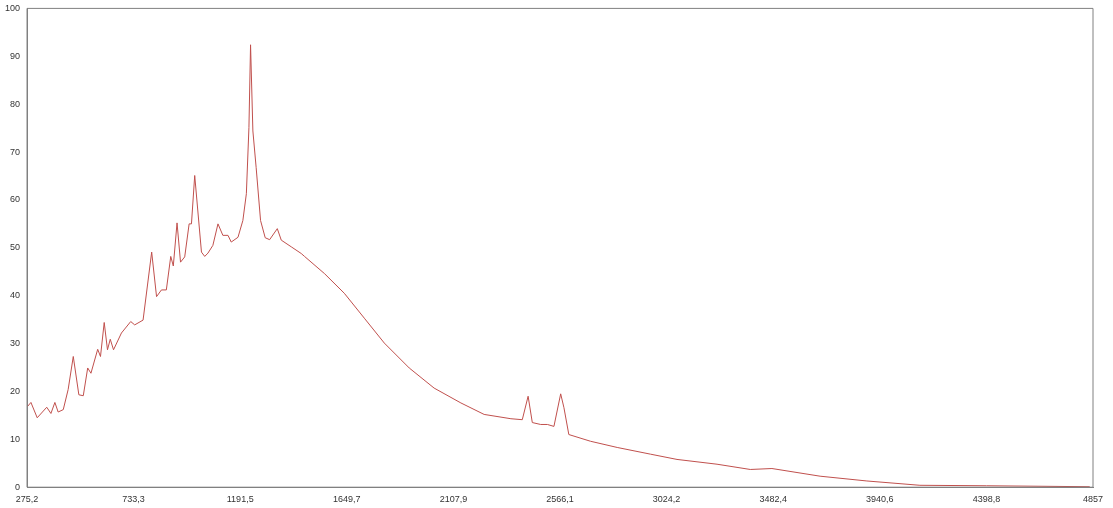  What do you see at coordinates (15, 390) in the screenshot?
I see `y-tick-label: 20` at bounding box center [15, 390].